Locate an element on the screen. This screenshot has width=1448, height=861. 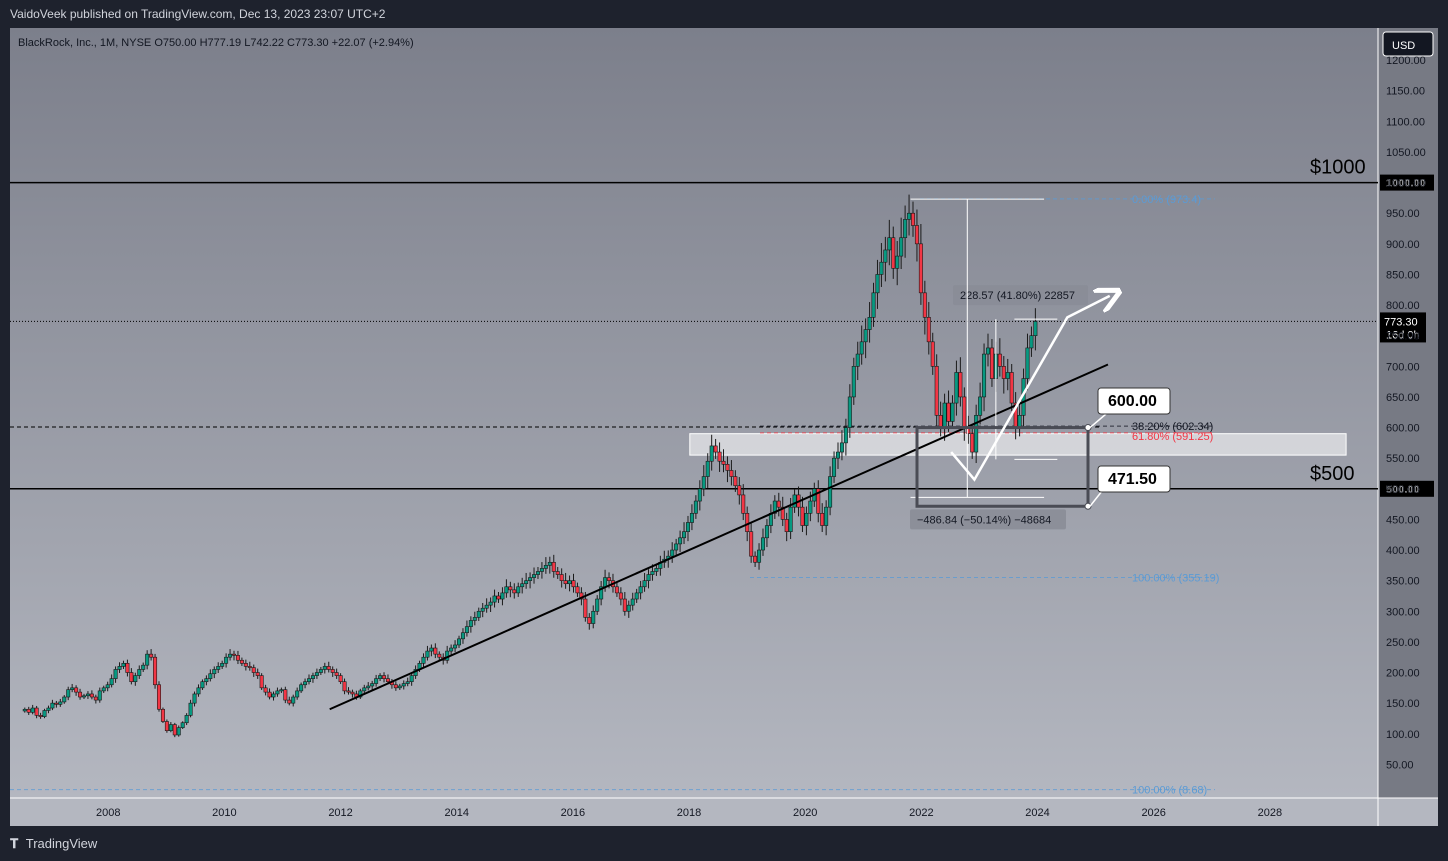
accumulation-box is located at coordinates (1002, 467).